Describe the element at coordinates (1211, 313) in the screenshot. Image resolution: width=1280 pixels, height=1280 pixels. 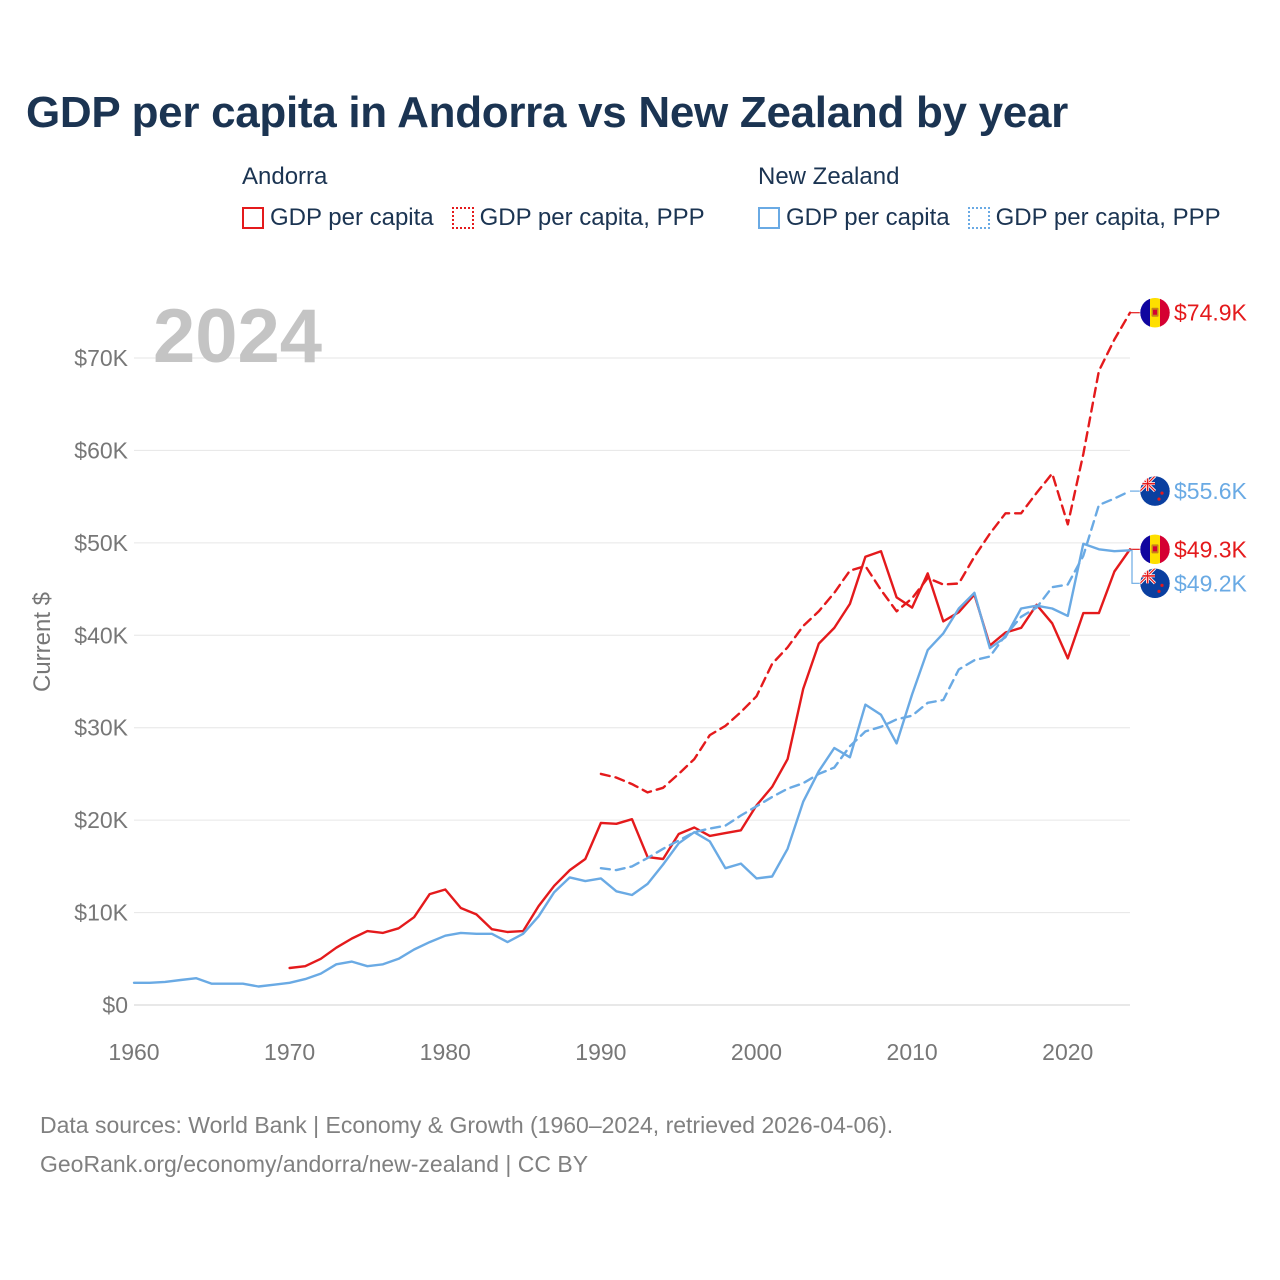
I see `end-value-label: $74.9K` at that location.